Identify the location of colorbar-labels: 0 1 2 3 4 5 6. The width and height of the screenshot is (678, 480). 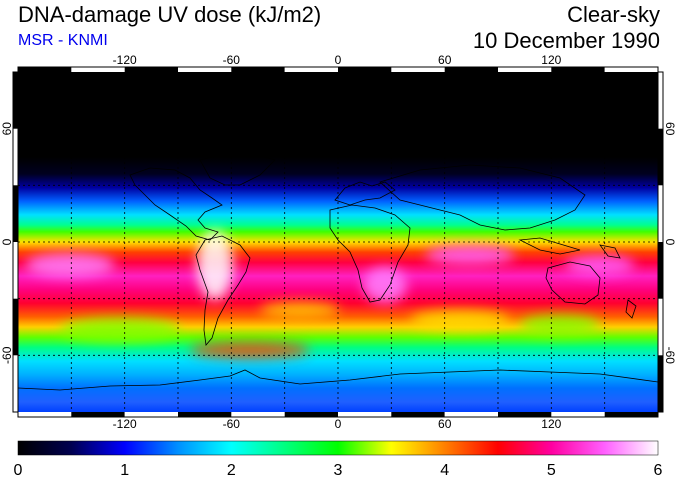
(338, 470).